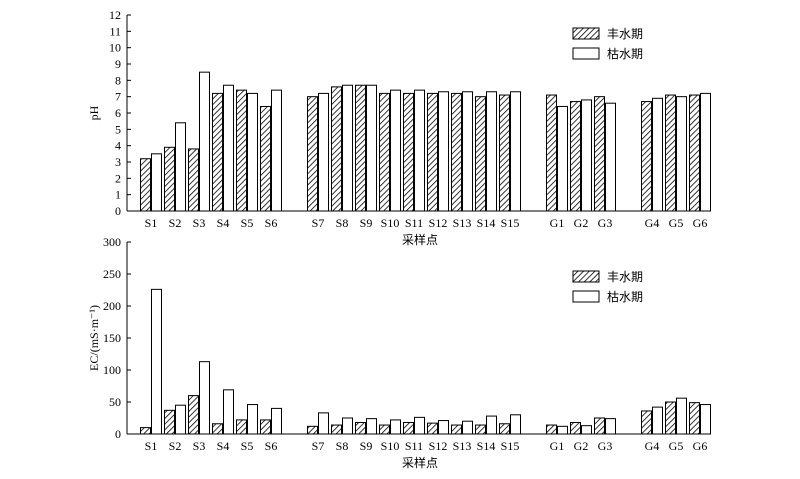 The height and width of the screenshot is (479, 800). What do you see at coordinates (115, 31) in the screenshot?
I see `y-tick-label: 11` at bounding box center [115, 31].